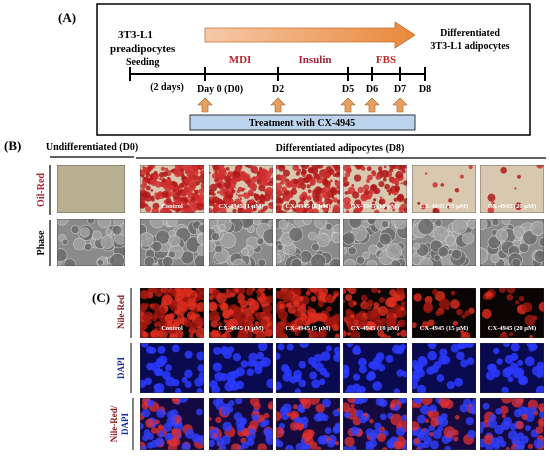  Describe the element at coordinates (101, 297) in the screenshot. I see `panel-label: (C)` at that location.